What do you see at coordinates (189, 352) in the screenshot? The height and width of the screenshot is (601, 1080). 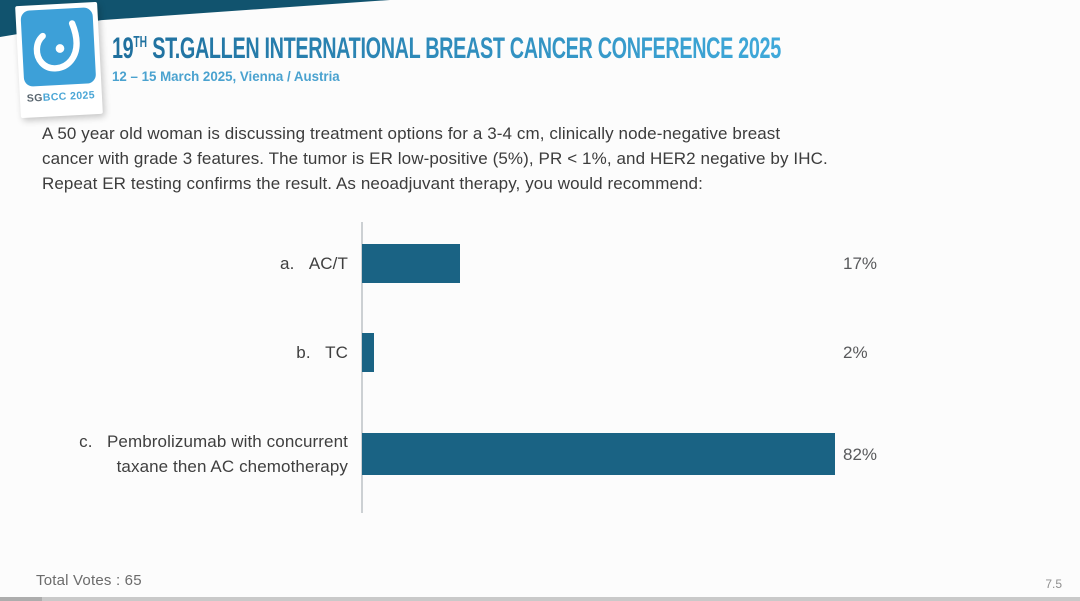 I see `option-label: b. TC` at bounding box center [189, 352].